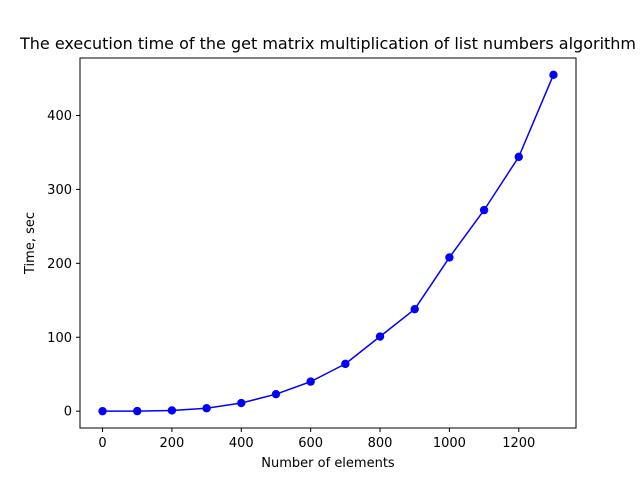  I want to click on y-tick-label: 100, so click(59, 338).